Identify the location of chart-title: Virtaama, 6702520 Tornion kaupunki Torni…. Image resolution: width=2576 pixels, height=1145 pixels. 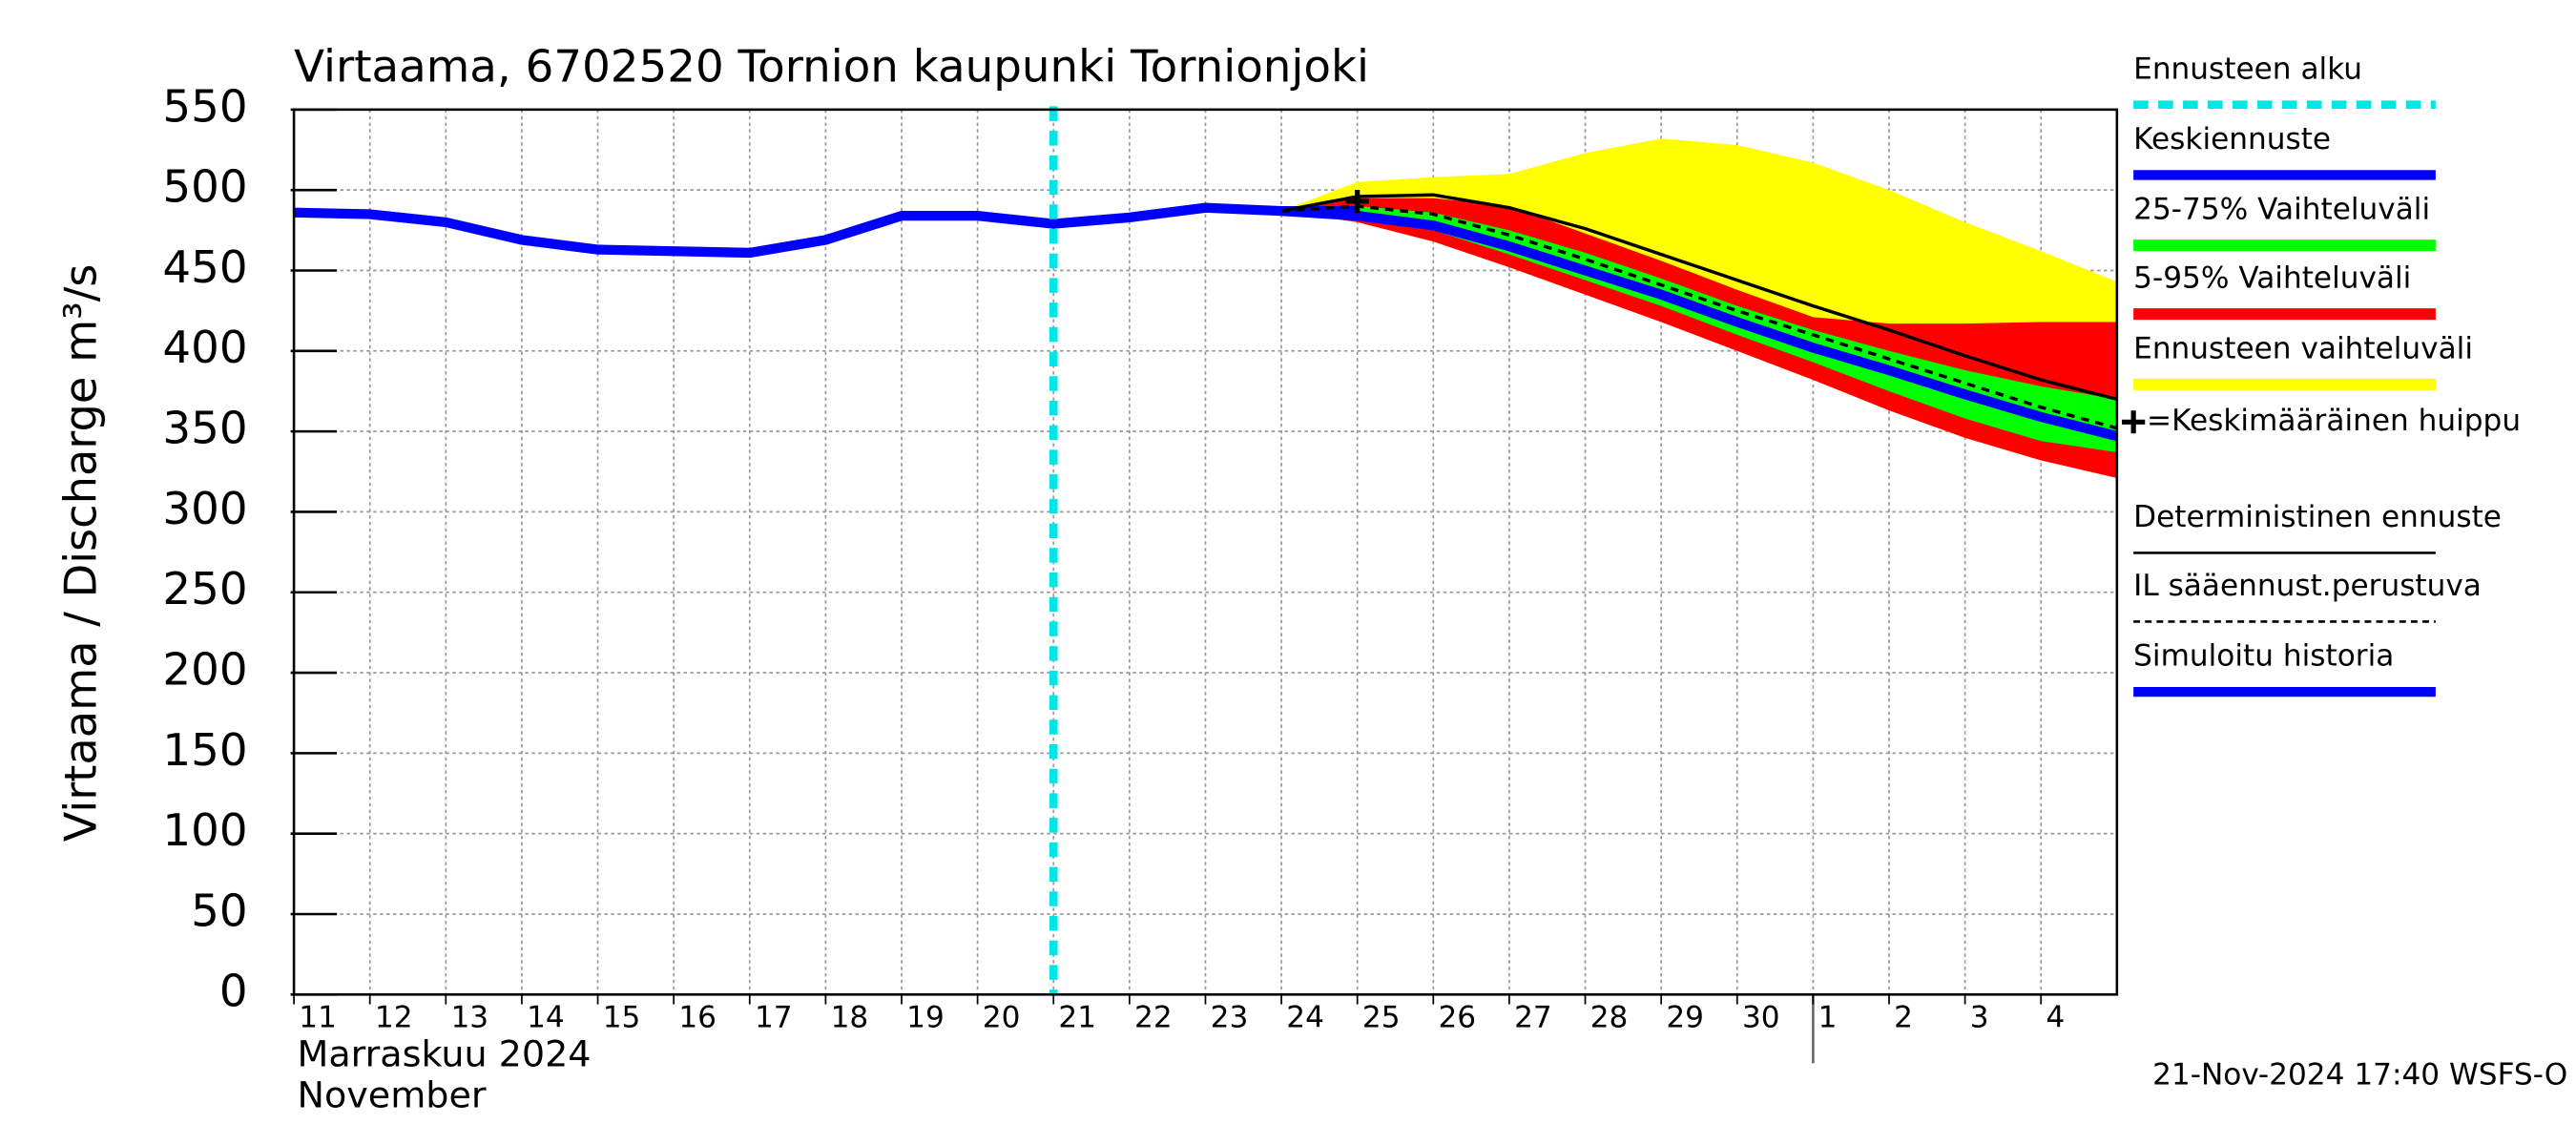
(831, 67).